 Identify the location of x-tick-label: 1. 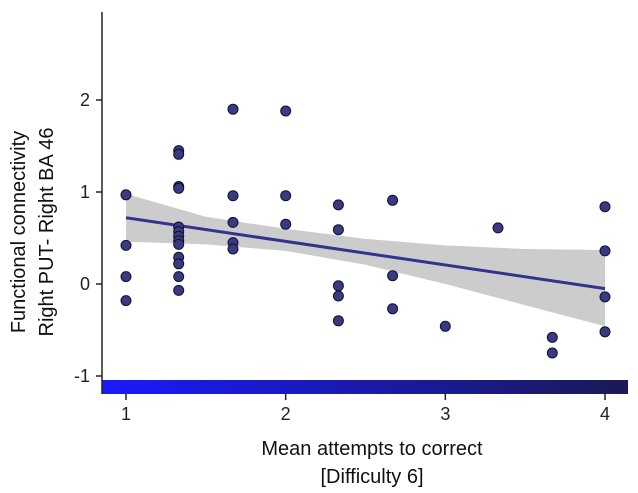
(126, 414).